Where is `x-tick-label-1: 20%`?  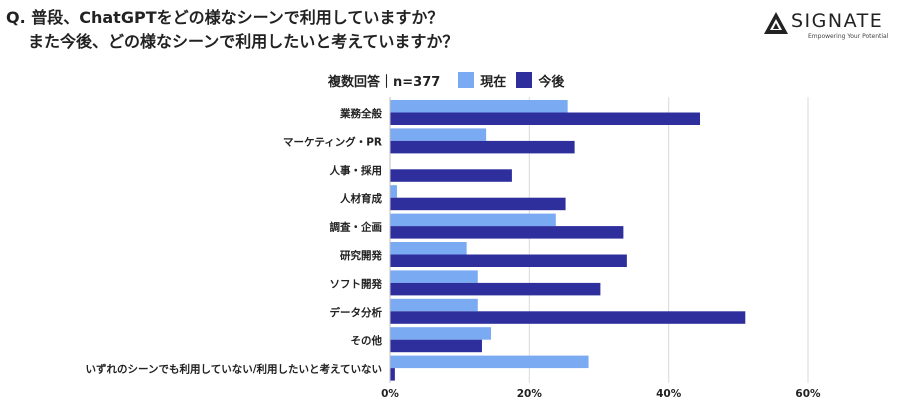 x-tick-label-1: 20% is located at coordinates (530, 394).